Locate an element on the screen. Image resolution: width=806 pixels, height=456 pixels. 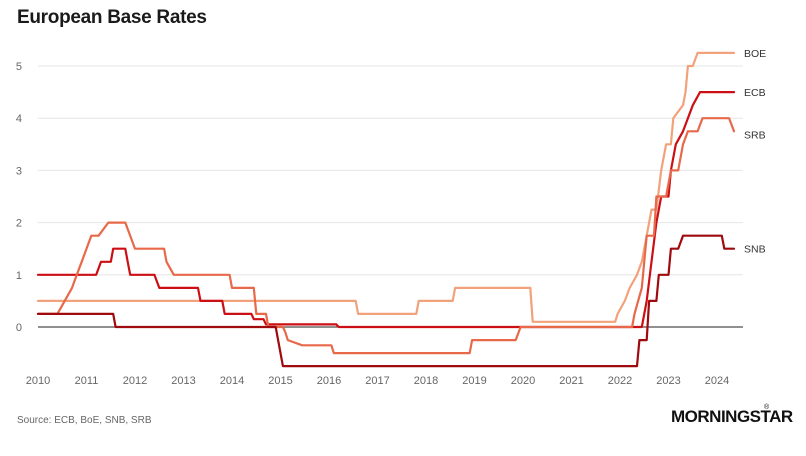
x-tick-label: 2012 is located at coordinates (135, 381).